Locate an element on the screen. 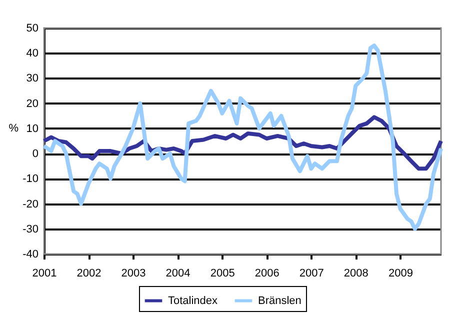  x-tick-label: 2004 is located at coordinates (178, 274).